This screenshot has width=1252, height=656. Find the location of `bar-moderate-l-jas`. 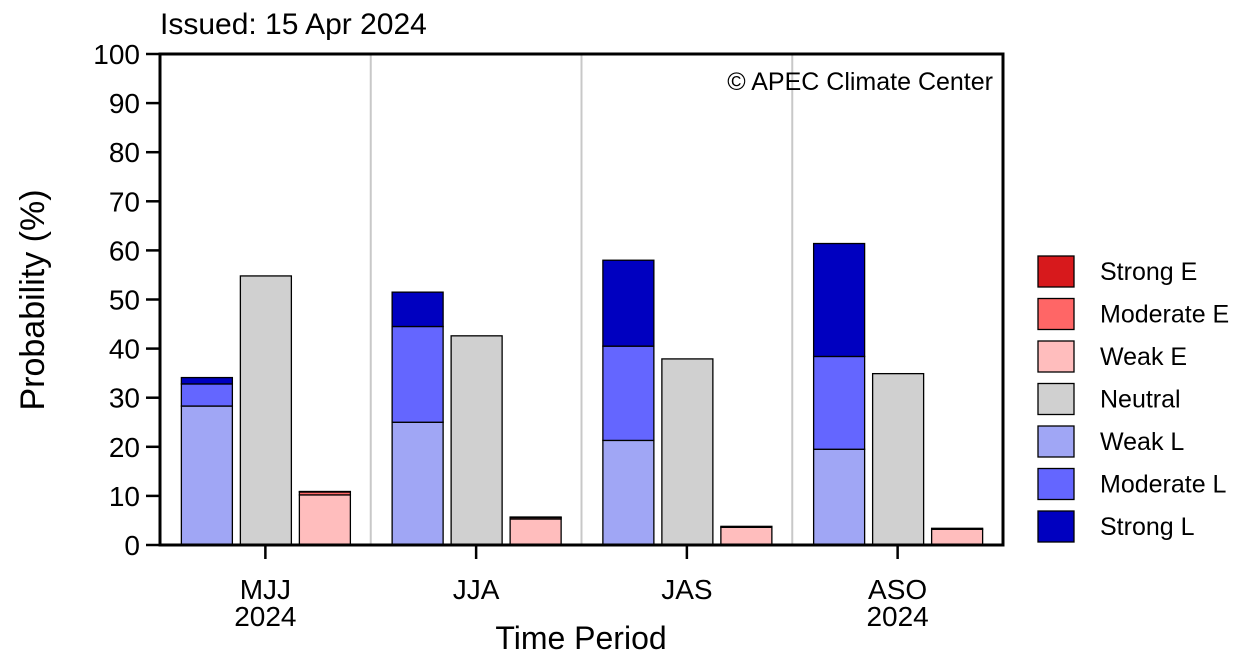

bar-moderate-l-jas is located at coordinates (628, 393).